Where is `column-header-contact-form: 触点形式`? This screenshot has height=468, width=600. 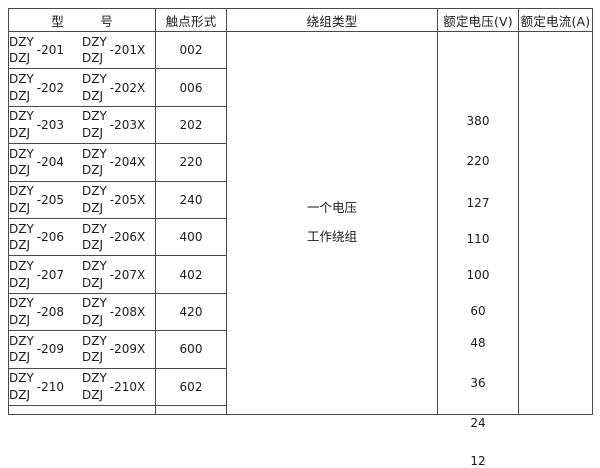
column-header-contact-form: 触点形式 is located at coordinates (191, 20).